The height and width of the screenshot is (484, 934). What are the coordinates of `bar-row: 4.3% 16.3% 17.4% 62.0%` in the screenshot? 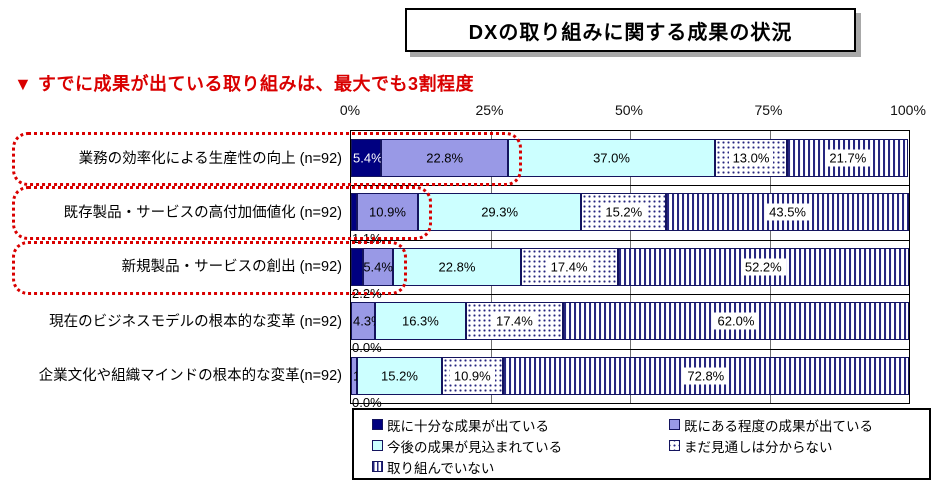 It's located at (630, 321).